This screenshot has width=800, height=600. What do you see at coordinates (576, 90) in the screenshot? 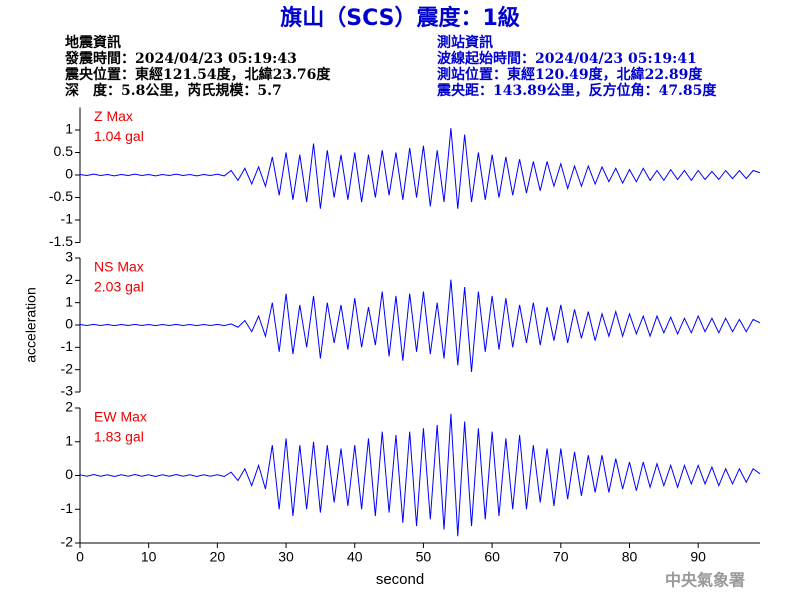
I see `info-line: 震央距：143.89公里，反方位角：47.85度` at bounding box center [576, 90].